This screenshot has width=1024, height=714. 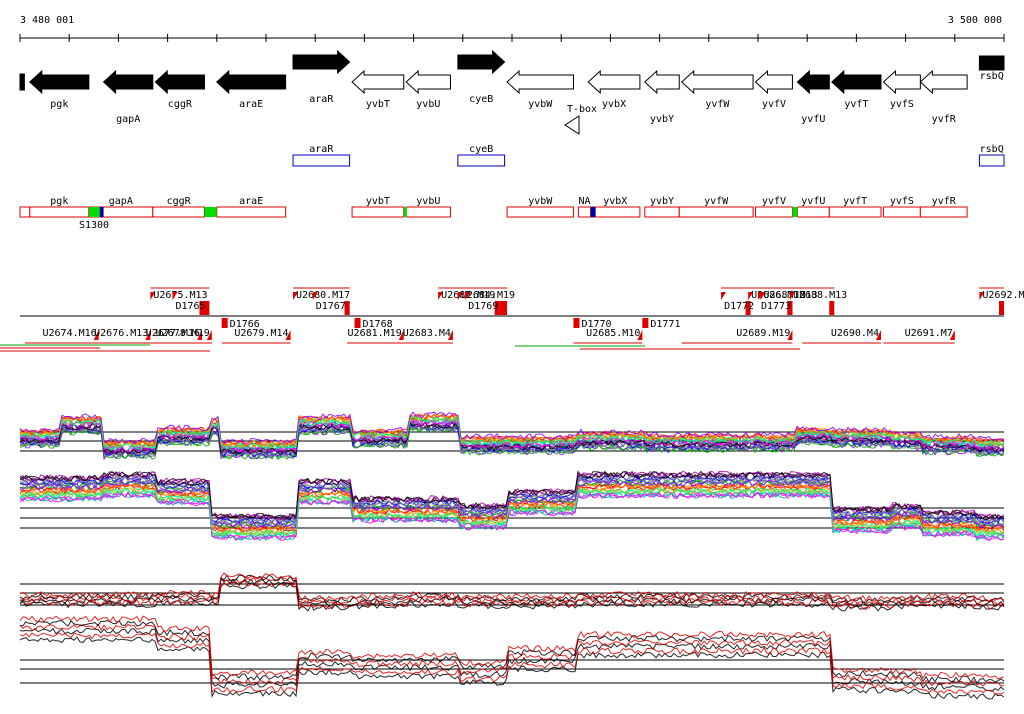 What do you see at coordinates (813, 82) in the screenshot?
I see `gene-arrow-yvfU` at bounding box center [813, 82].